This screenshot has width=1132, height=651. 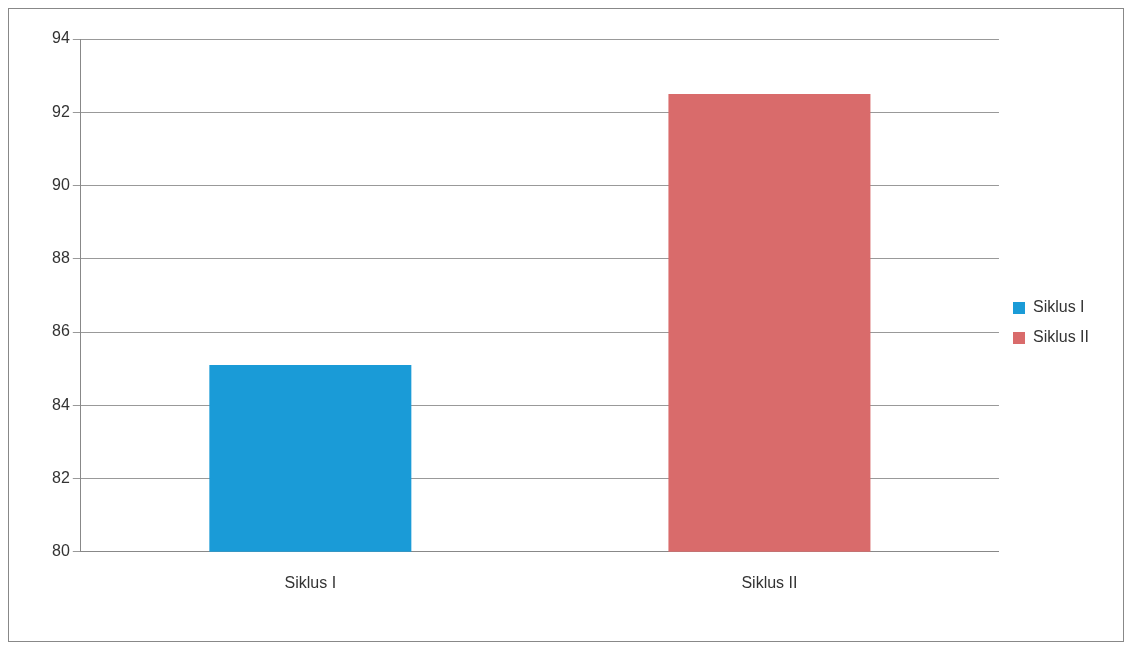 I want to click on legend-label: Siklus II, so click(x=1060, y=337).